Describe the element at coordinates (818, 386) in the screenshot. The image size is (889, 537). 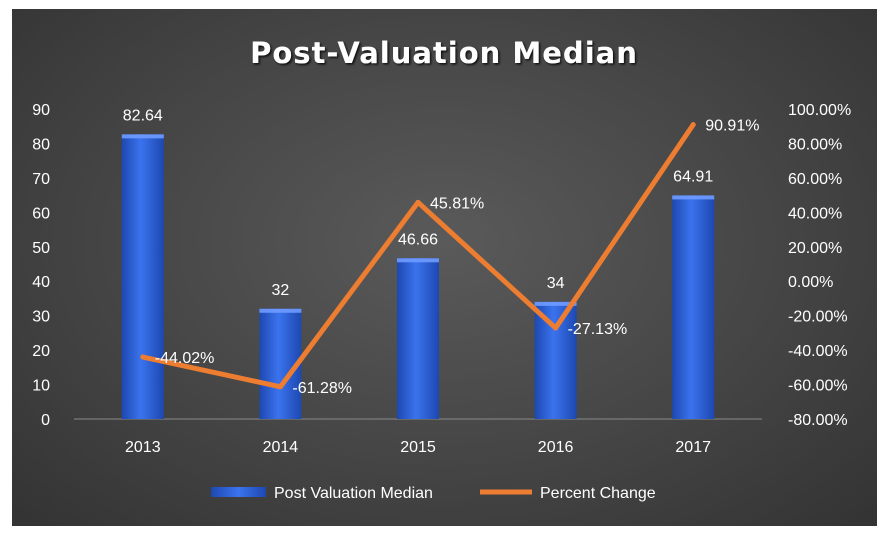
I see `right-axis-tick-label: -60.00%` at that location.